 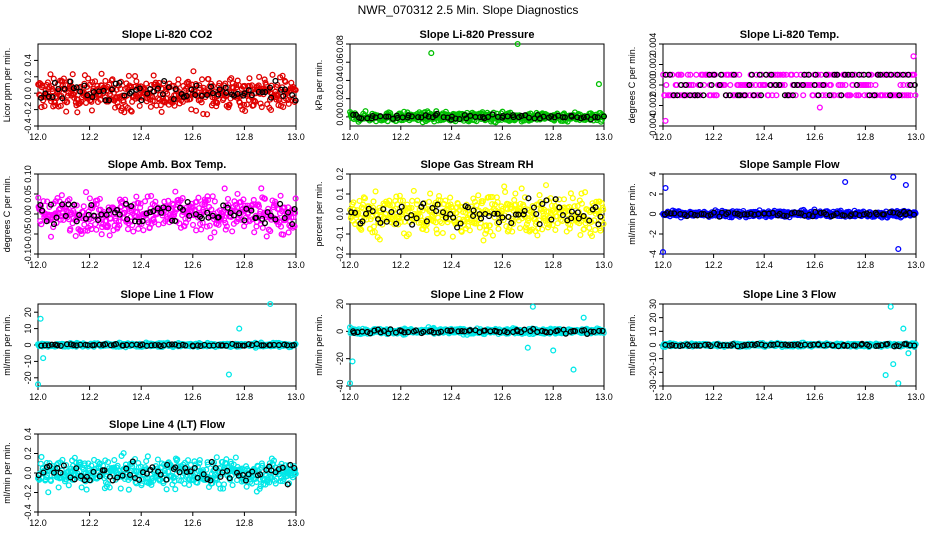 What do you see at coordinates (653, 234) in the screenshot?
I see `y-tick-label: -2` at bounding box center [653, 234].